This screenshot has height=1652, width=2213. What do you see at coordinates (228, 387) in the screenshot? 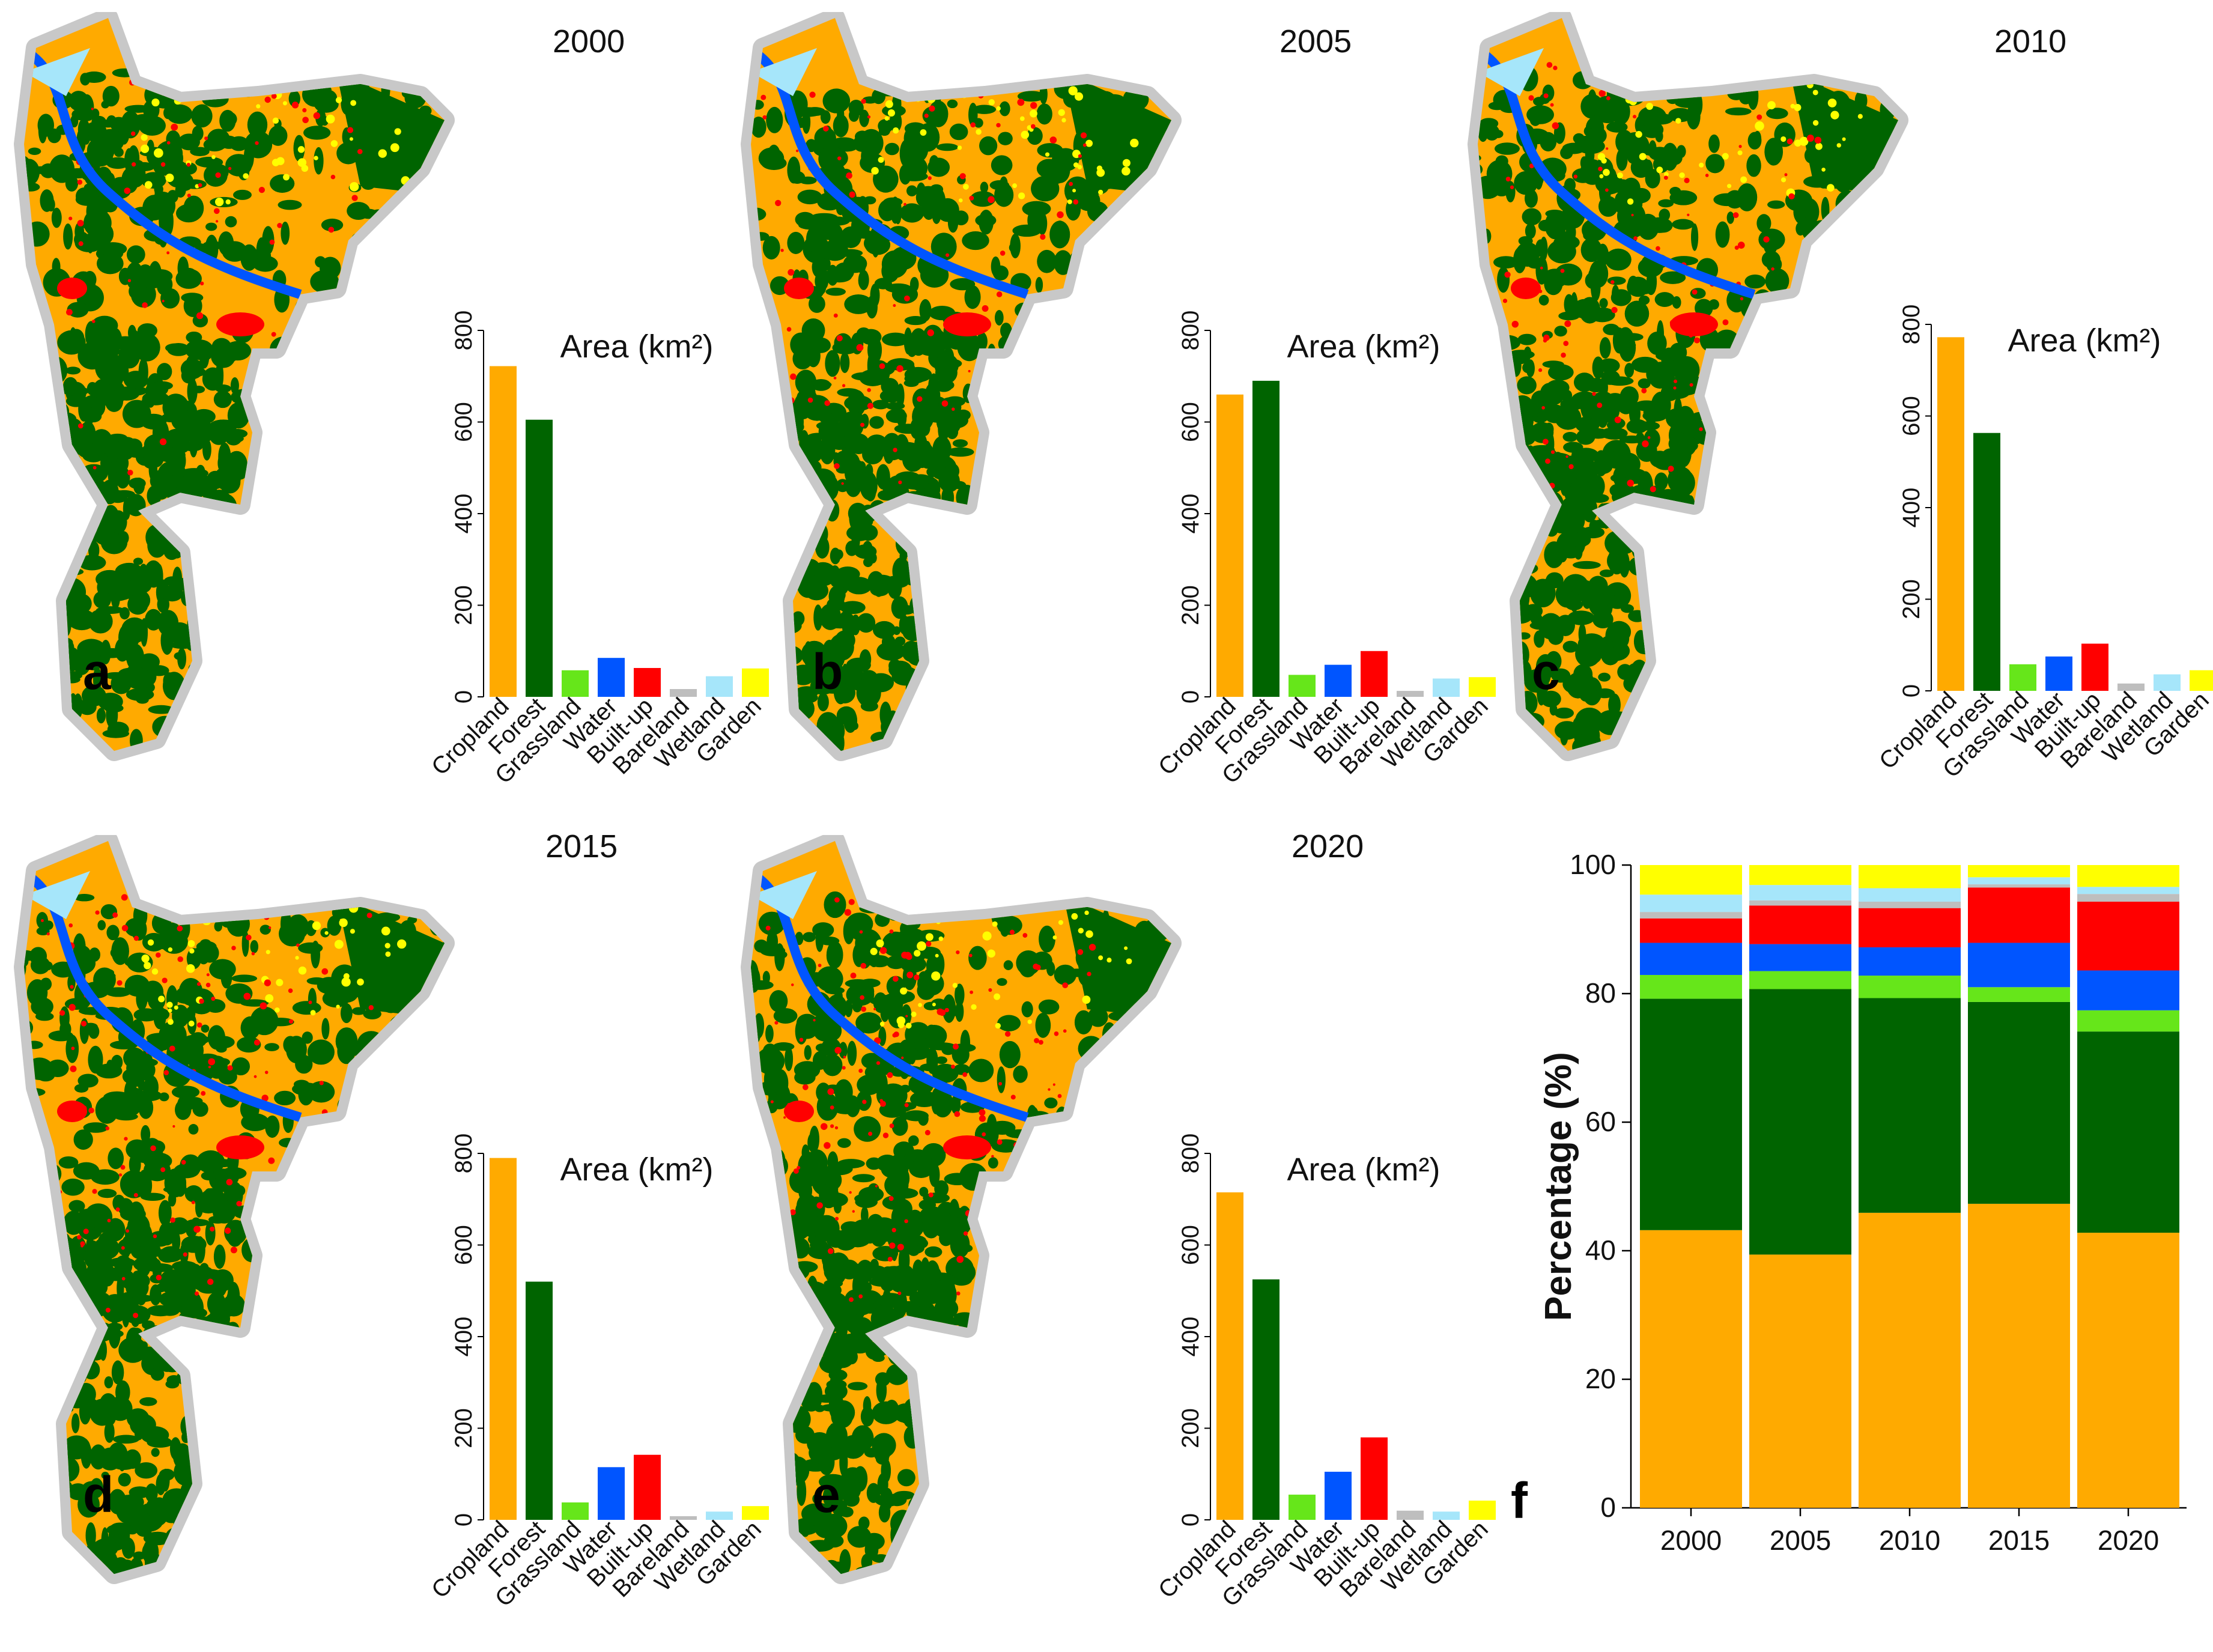
I see `land-use-map-2000` at bounding box center [228, 387].